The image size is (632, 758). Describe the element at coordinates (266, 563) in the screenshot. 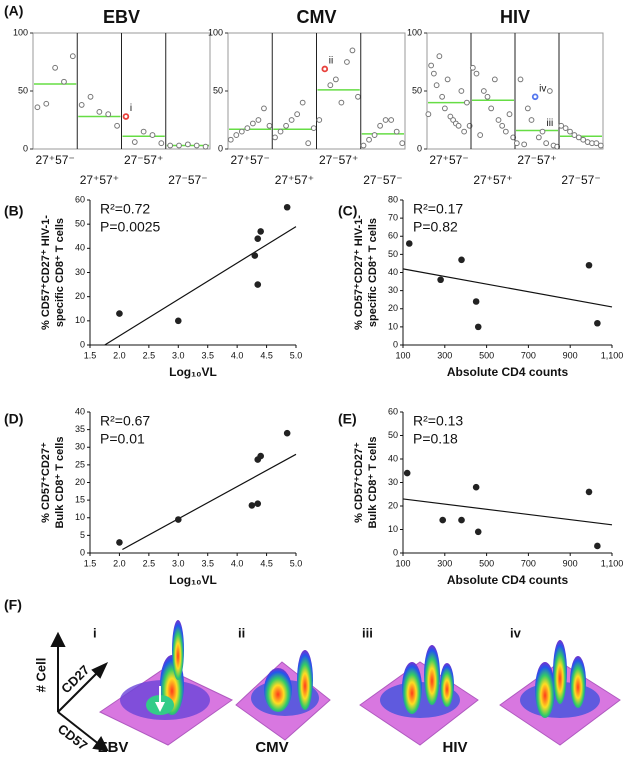

I see `x-tick-label: 4.5` at that location.